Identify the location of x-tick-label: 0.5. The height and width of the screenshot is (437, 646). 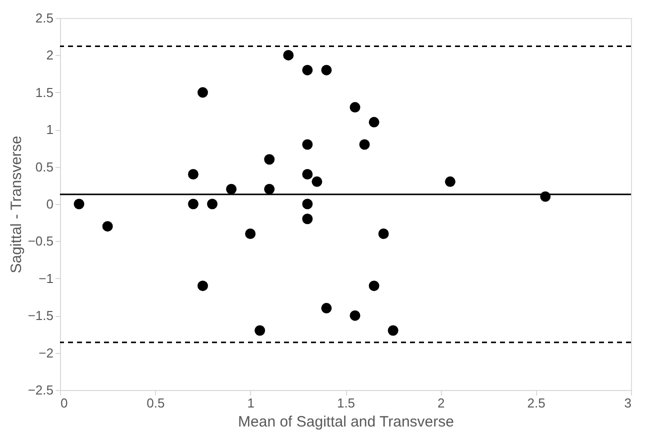
(155, 403).